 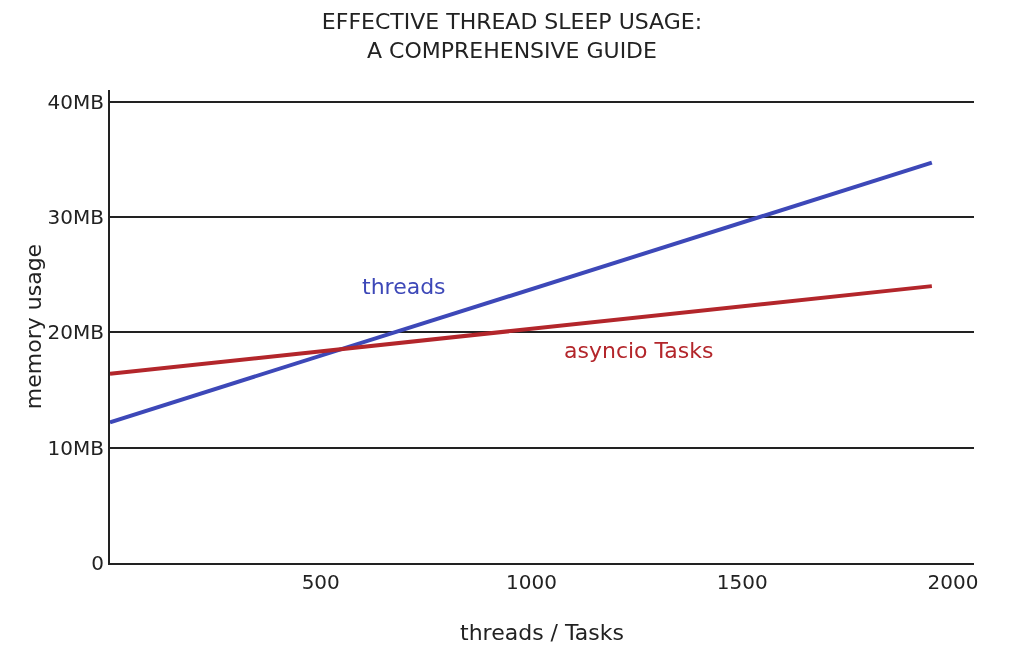 What do you see at coordinates (639, 350) in the screenshot?
I see `series-label: asyncio Tasks` at bounding box center [639, 350].